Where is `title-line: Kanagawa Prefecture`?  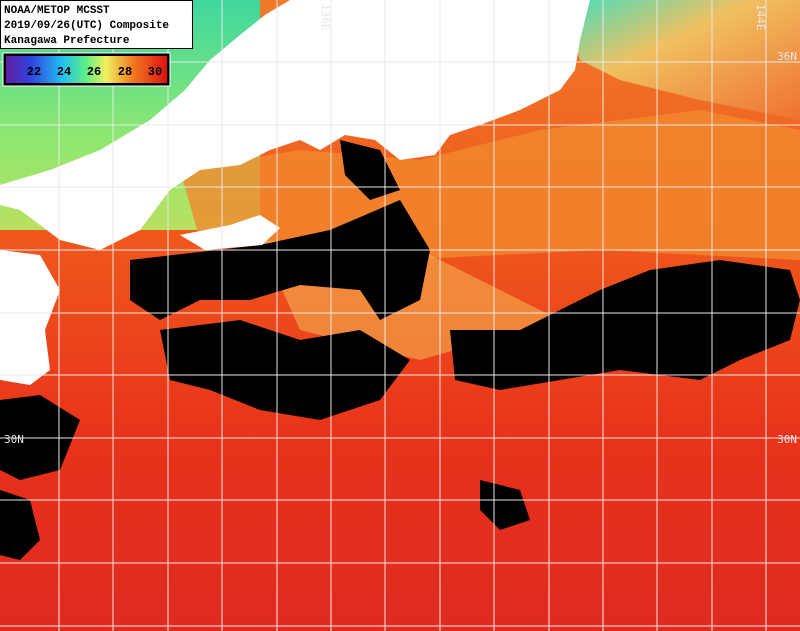
title-line: Kanagawa Prefecture is located at coordinates (67, 41).